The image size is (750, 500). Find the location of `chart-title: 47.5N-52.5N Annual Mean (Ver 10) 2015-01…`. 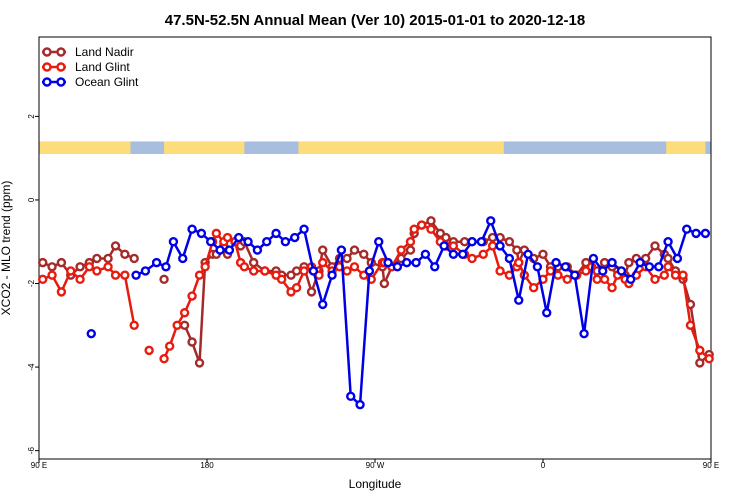

chart-title: 47.5N-52.5N Annual Mean (Ver 10) 2015-01… is located at coordinates (375, 20).